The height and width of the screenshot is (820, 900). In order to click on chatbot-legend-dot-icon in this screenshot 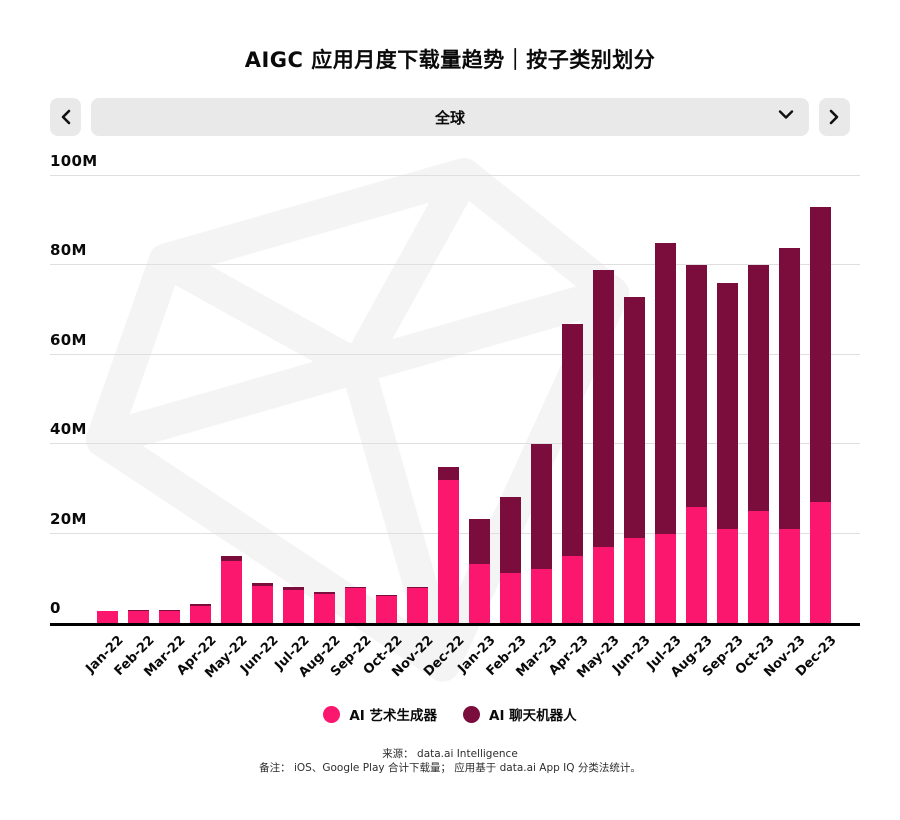, I will do `click(471, 714)`.